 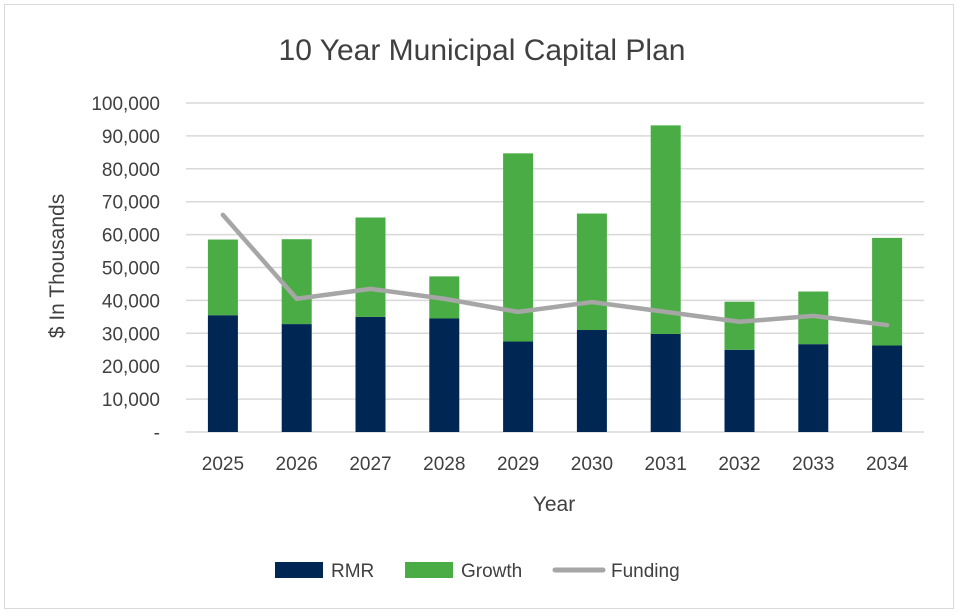 I want to click on y-tick-label: 90,000, so click(x=131, y=137).